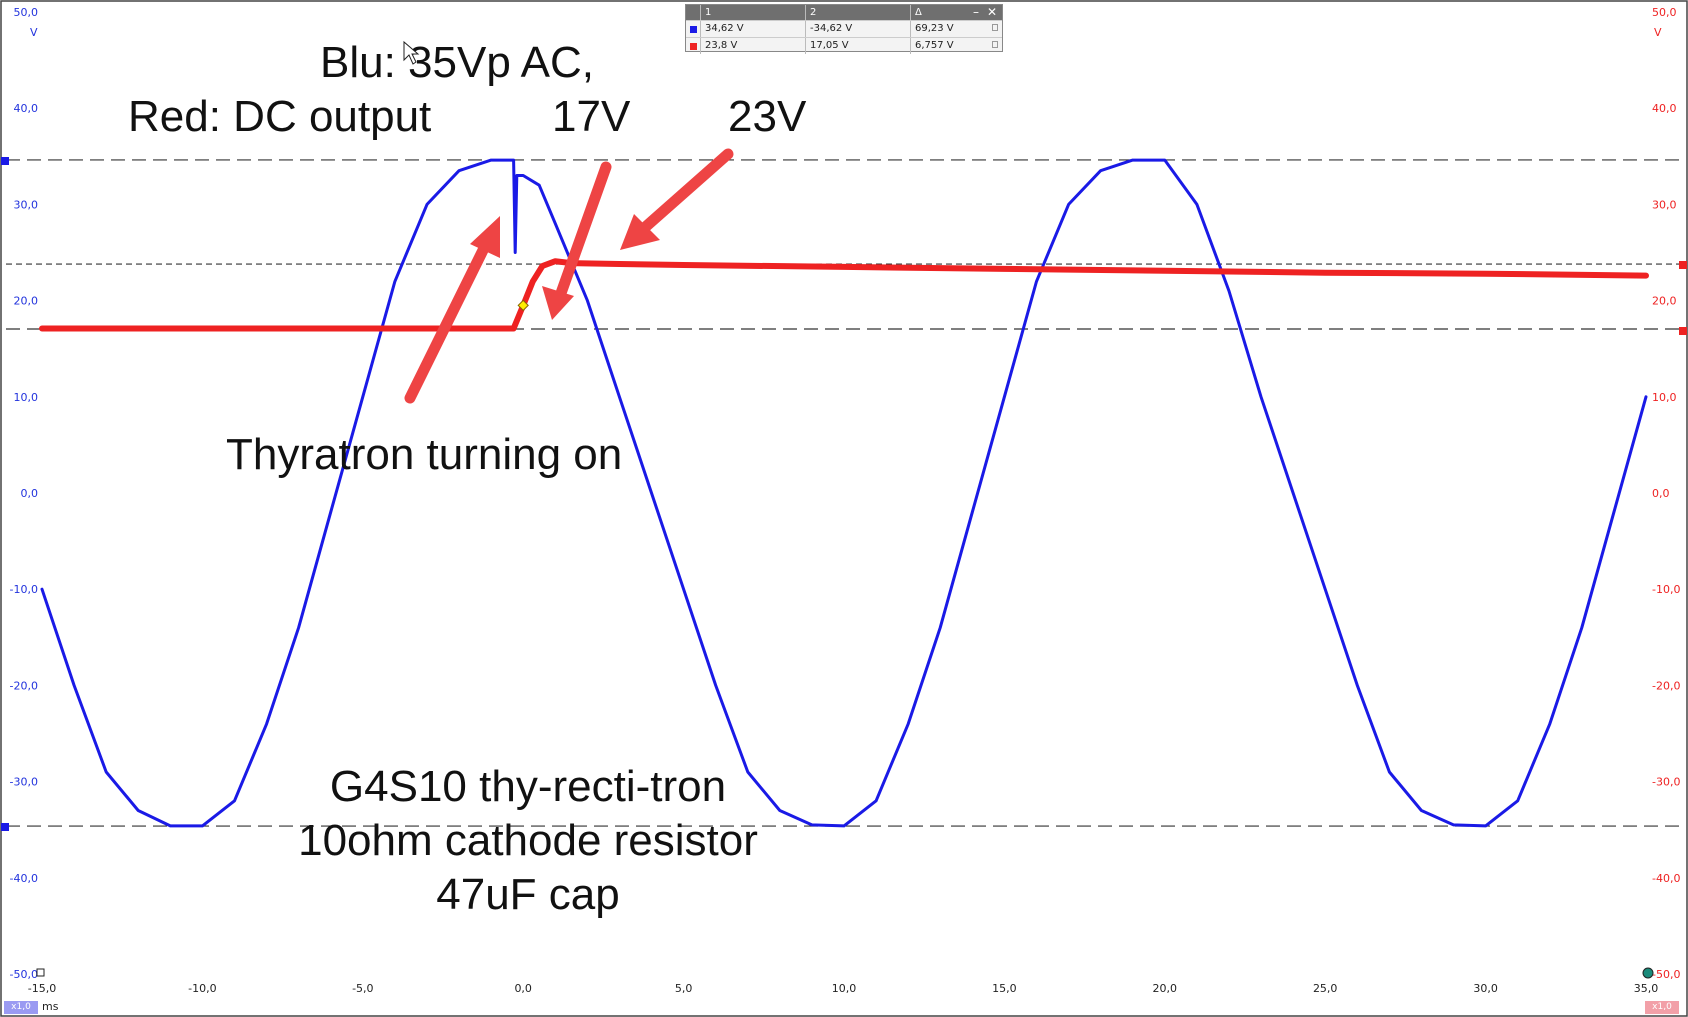 The width and height of the screenshot is (1688, 1017). I want to click on y-tick-right: 50,0, so click(1664, 12).